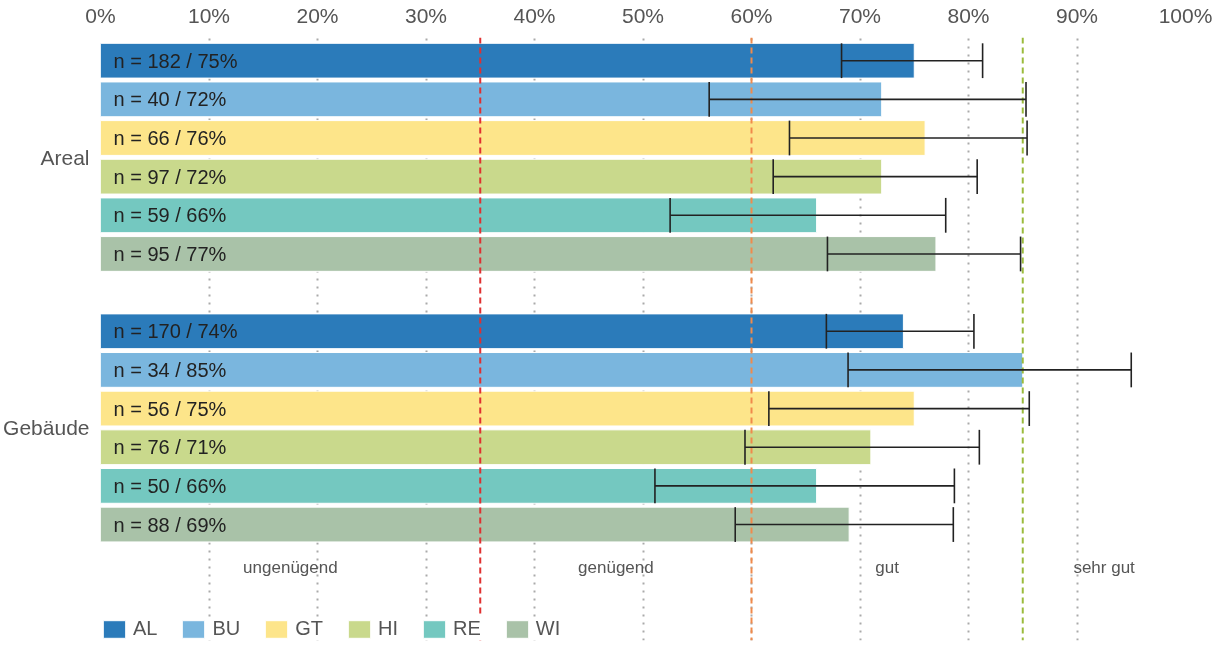 This screenshot has height=653, width=1232. What do you see at coordinates (309, 628) in the screenshot?
I see `legend-label: GT` at bounding box center [309, 628].